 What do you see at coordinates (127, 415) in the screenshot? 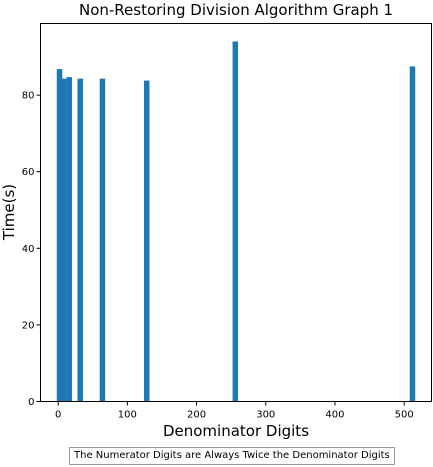
I see `x-tick-label-100: 100` at bounding box center [127, 415].